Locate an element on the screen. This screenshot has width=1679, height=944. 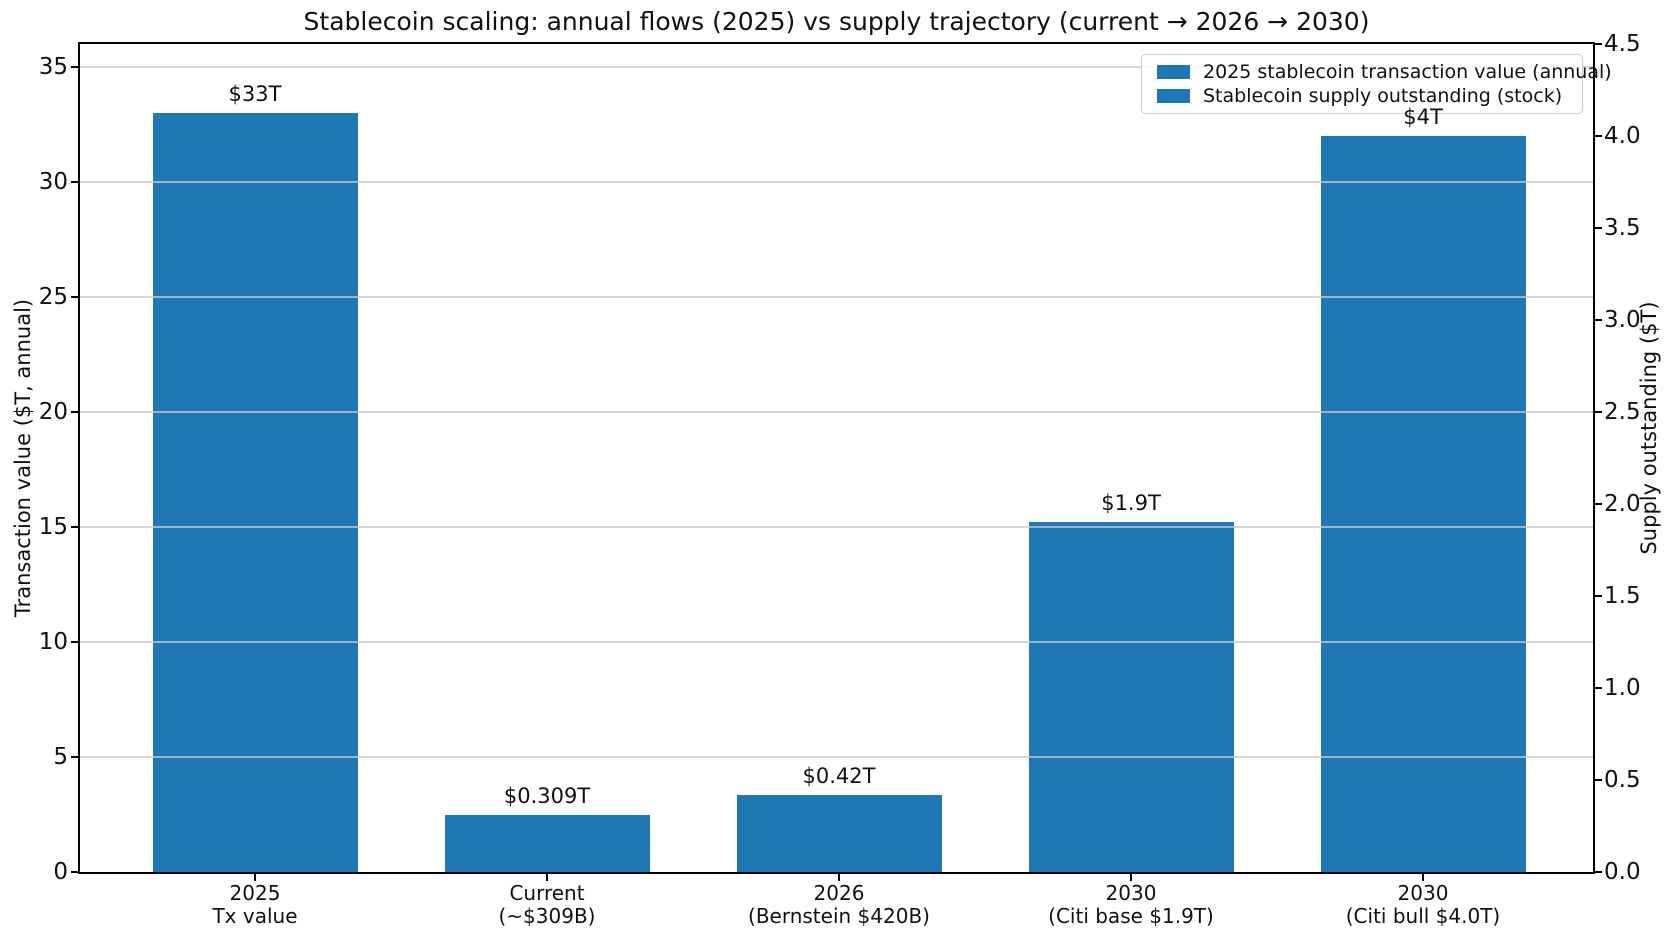
x-tick-label-line1: 2026 is located at coordinates (839, 893).